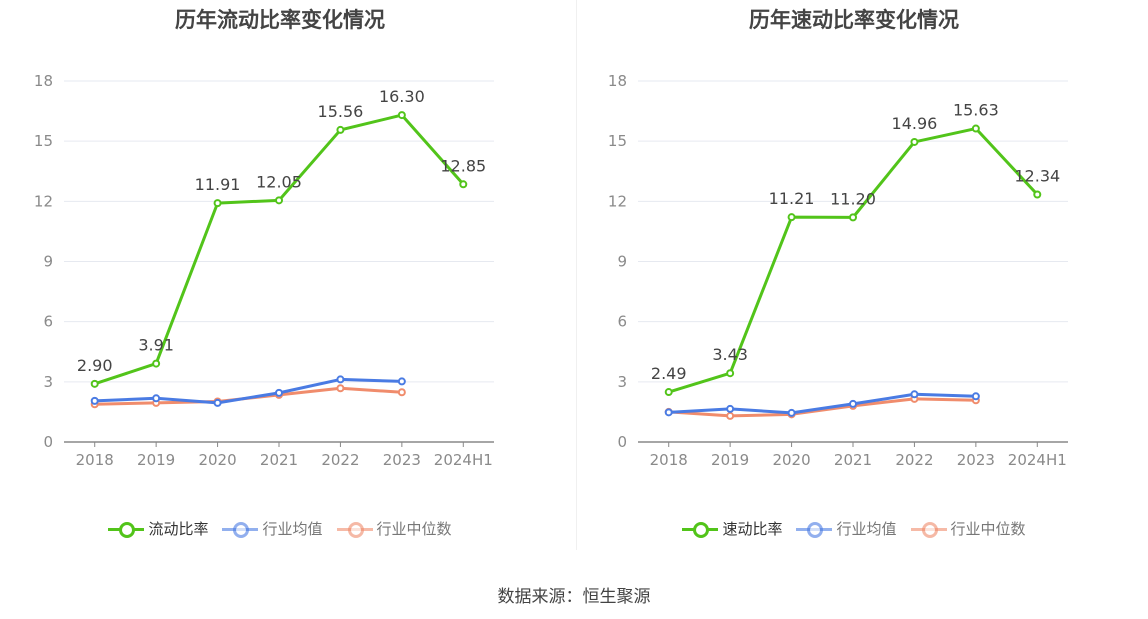  I want to click on legend-label: 速动比率, so click(752, 529).